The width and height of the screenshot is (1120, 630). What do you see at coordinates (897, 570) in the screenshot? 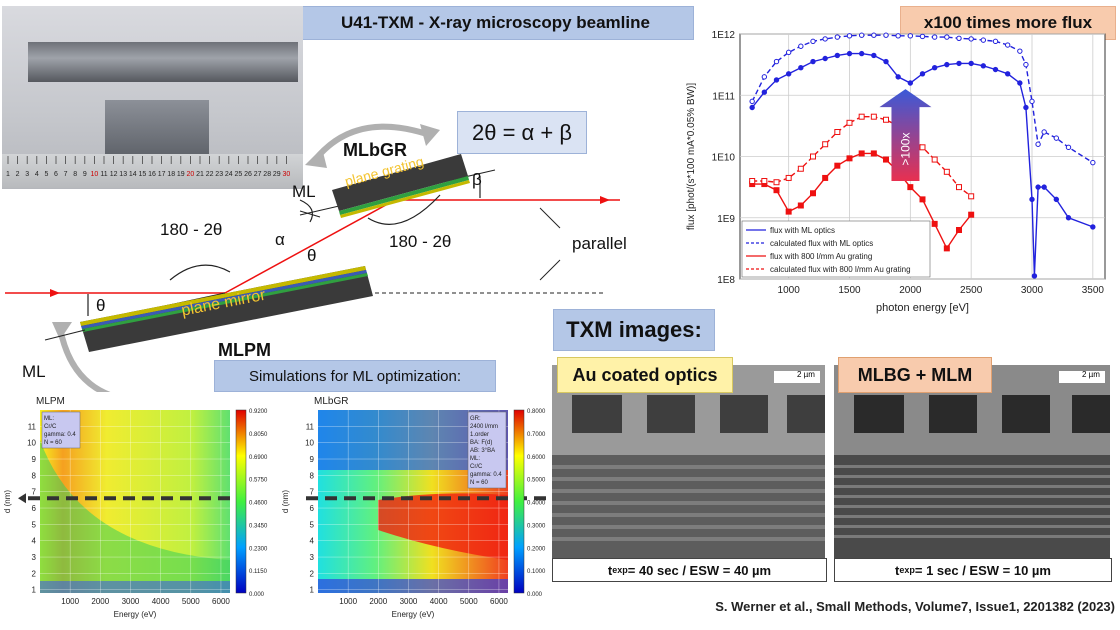
I see `caption-ml-pre: t` at bounding box center [897, 570].